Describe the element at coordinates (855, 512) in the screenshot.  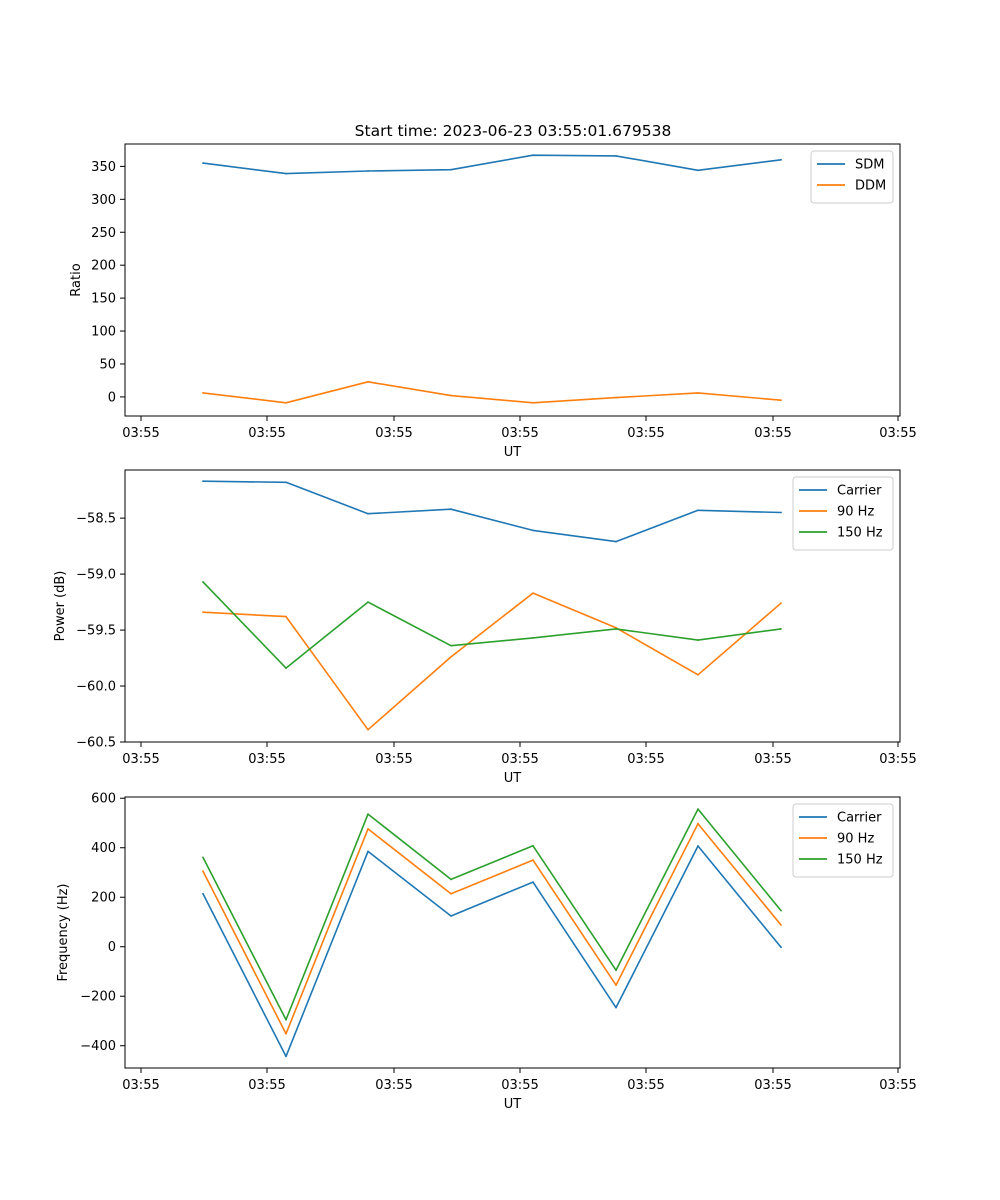
I see `legend-label: 90 Hz` at that location.